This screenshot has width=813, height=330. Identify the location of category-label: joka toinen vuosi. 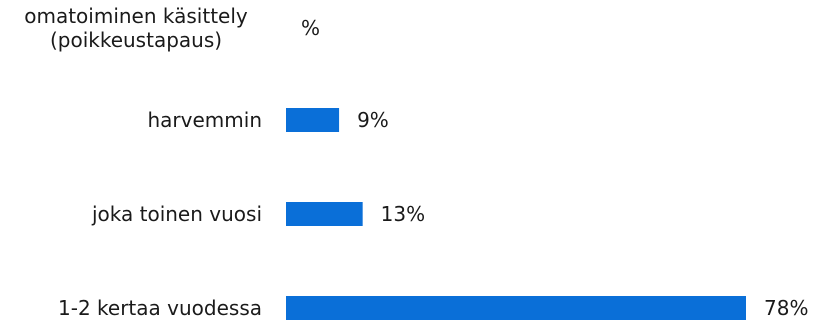
(176, 214).